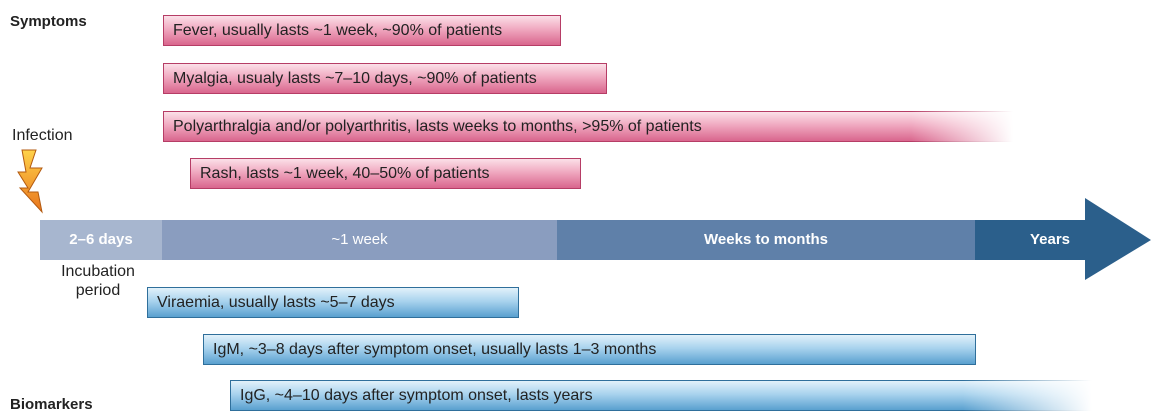 The width and height of the screenshot is (1152, 413). I want to click on biomarker-bar: Viraemia, usually lasts ~5–7 days, so click(333, 302).